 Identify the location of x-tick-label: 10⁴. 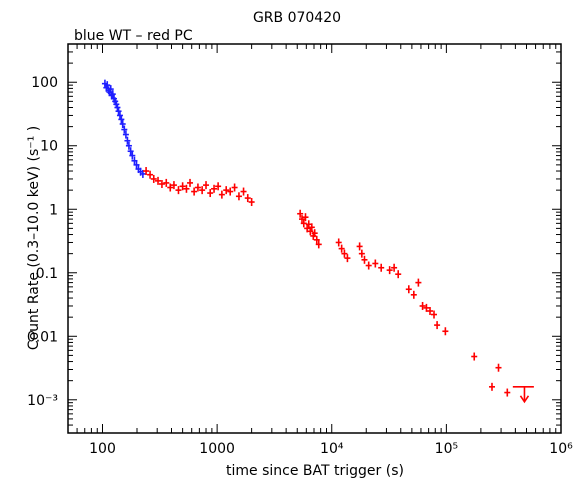
(332, 449).